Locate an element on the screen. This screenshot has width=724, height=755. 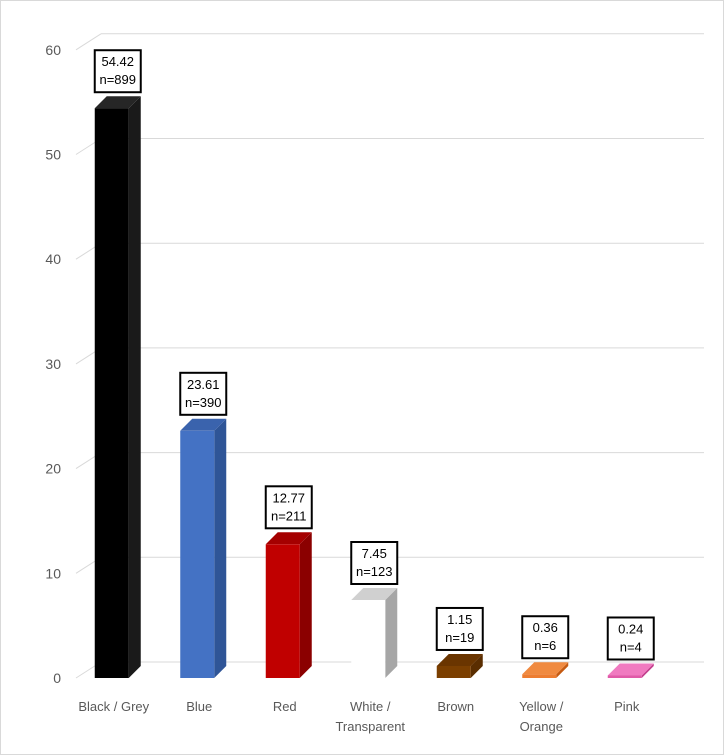
data-label: 0.36 n=6 is located at coordinates (545, 637).